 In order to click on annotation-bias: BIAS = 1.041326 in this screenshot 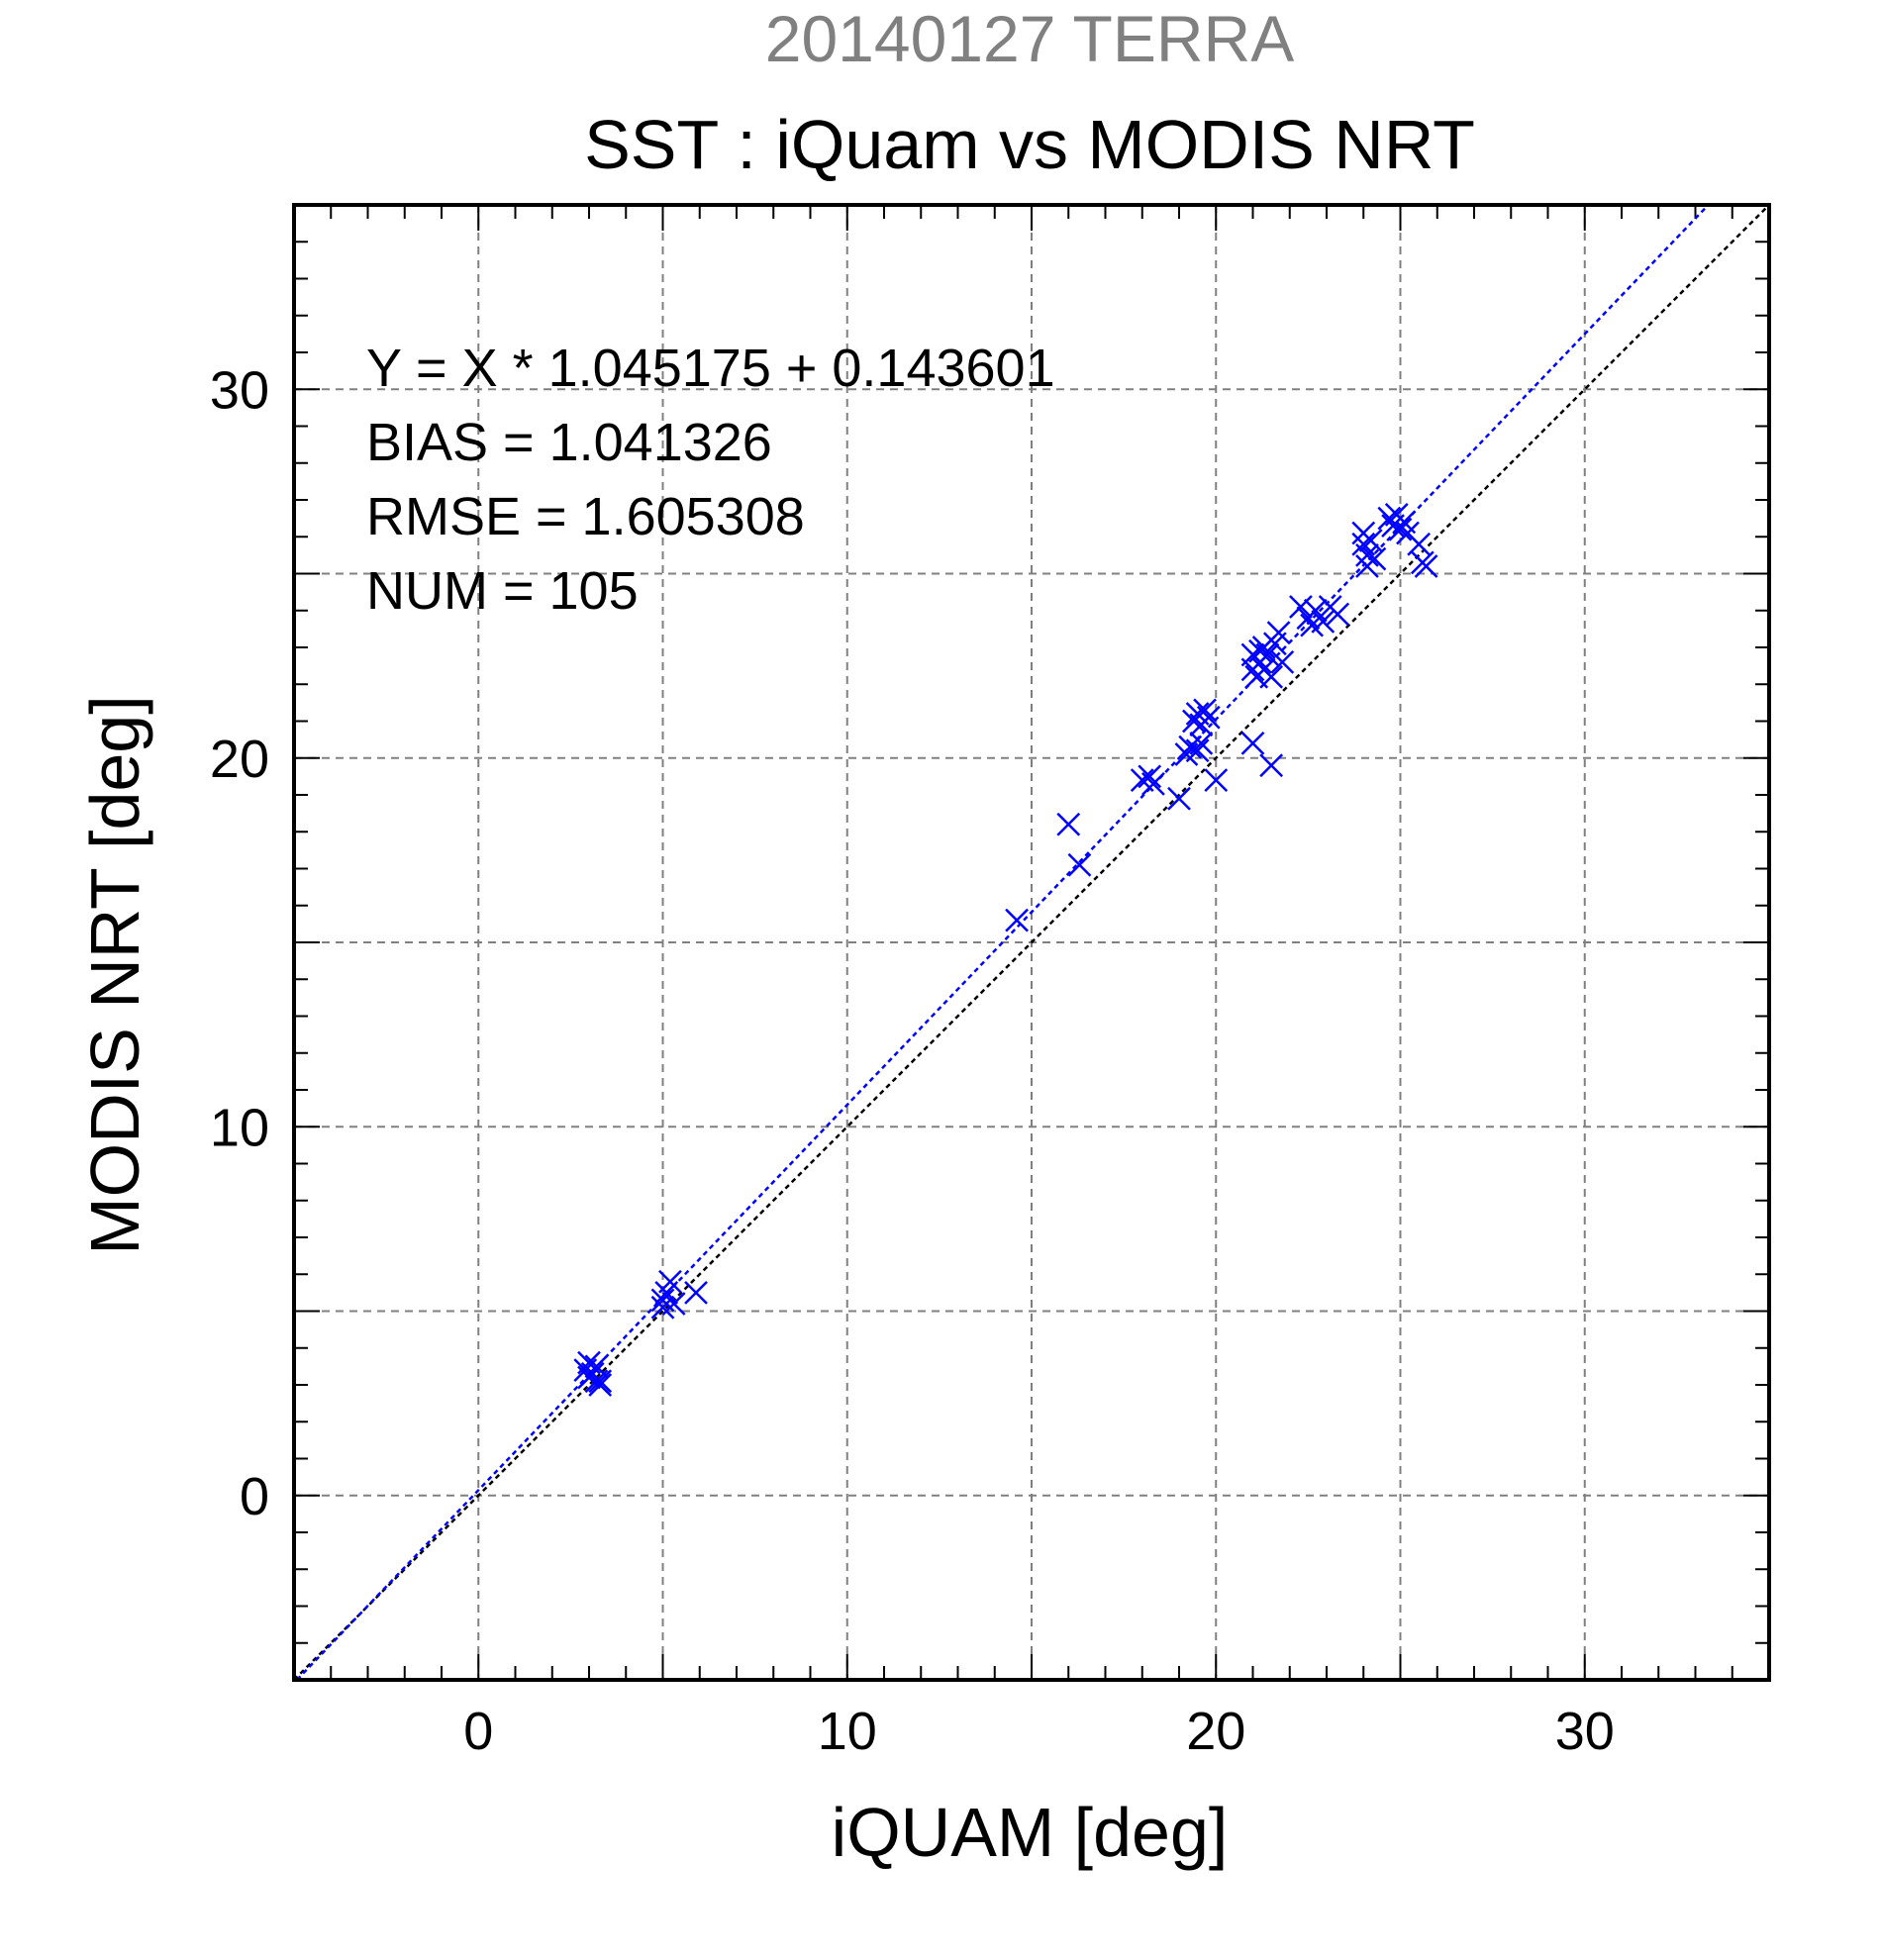, I will do `click(569, 442)`.